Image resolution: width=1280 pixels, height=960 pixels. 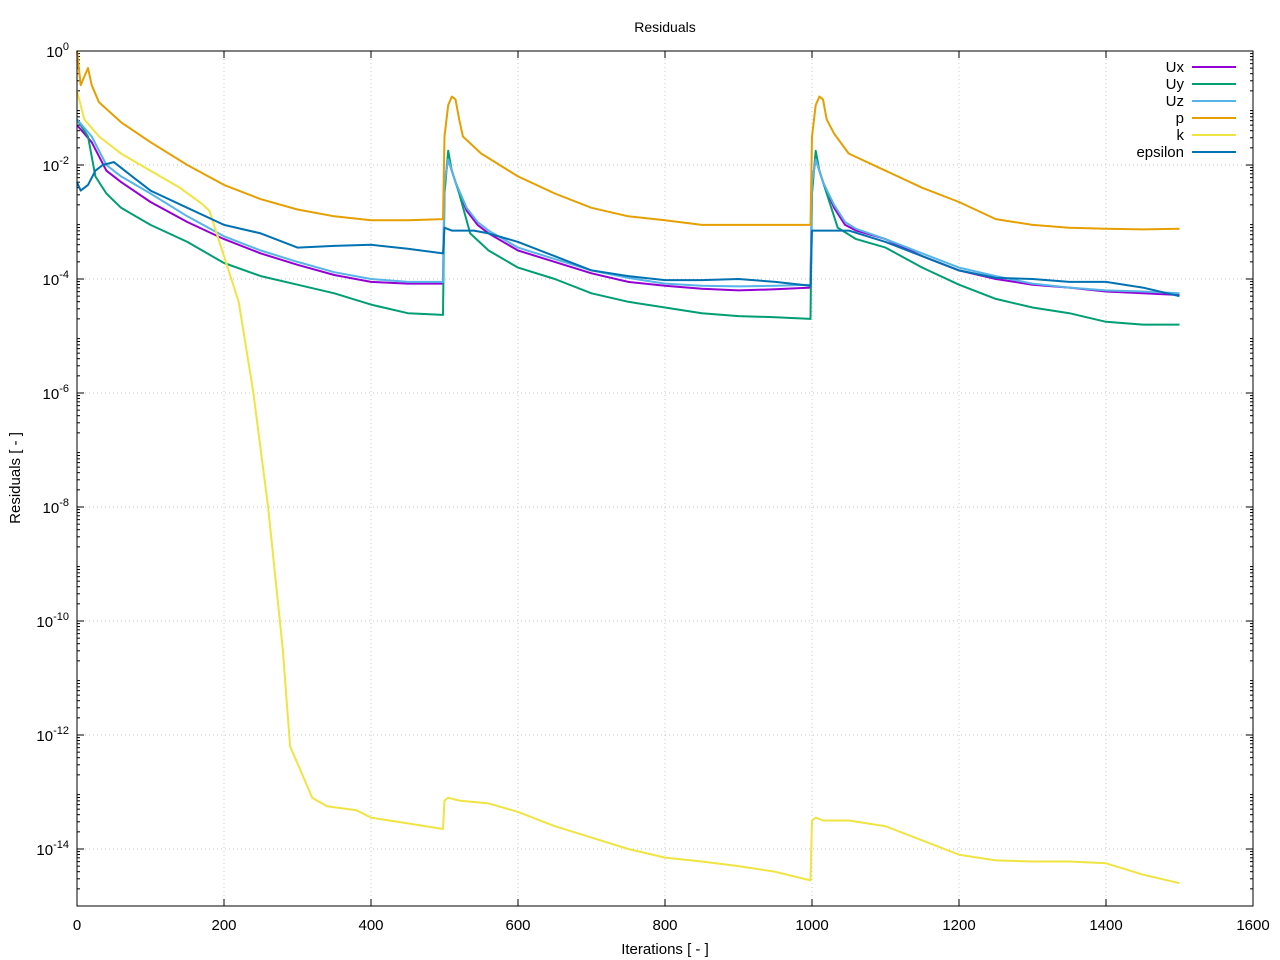 What do you see at coordinates (517, 925) in the screenshot?
I see `x-tick-label: 600` at bounding box center [517, 925].